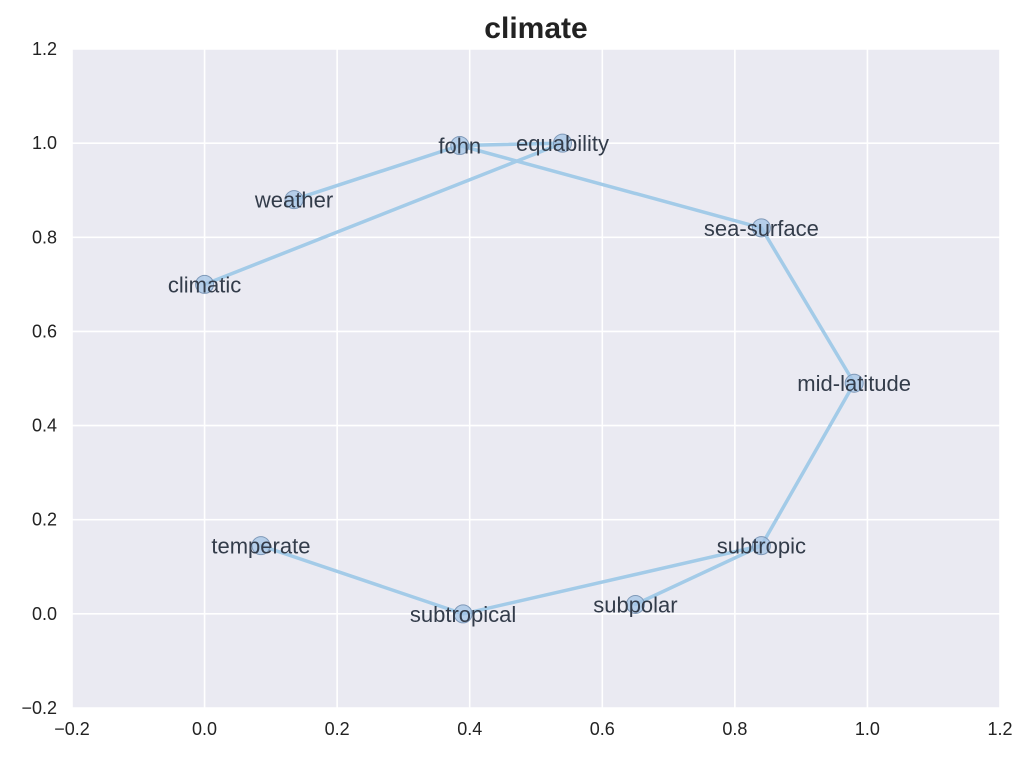 The width and height of the screenshot is (1030, 758). What do you see at coordinates (44, 143) in the screenshot?
I see `y-tick-label: 1.0` at bounding box center [44, 143].